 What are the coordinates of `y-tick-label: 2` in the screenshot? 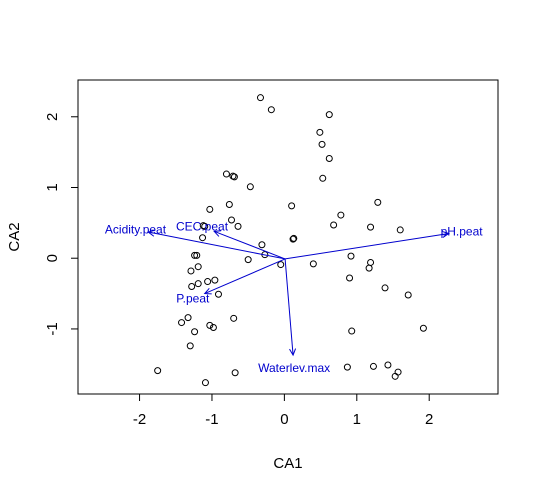 It's located at (52, 117).